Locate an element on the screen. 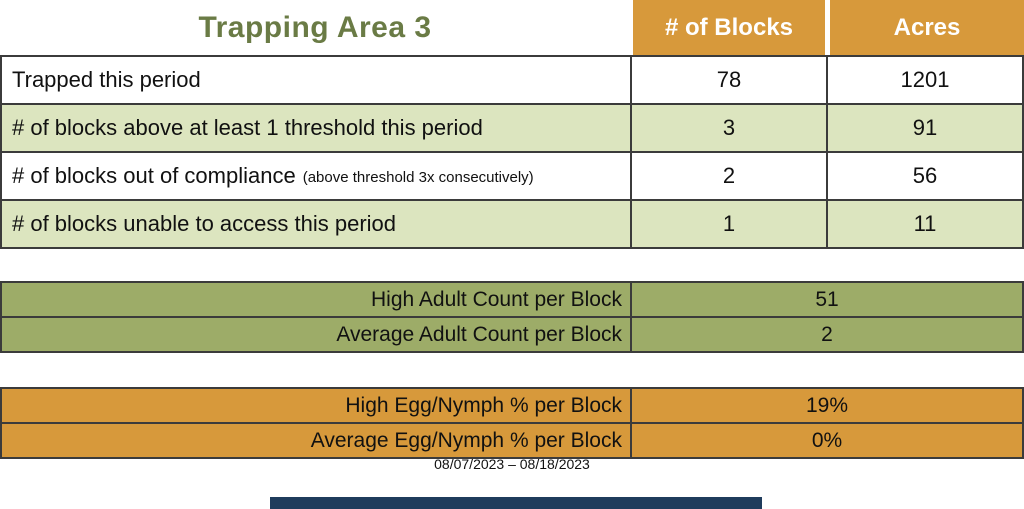  row-acres-value: 56 is located at coordinates (926, 176).